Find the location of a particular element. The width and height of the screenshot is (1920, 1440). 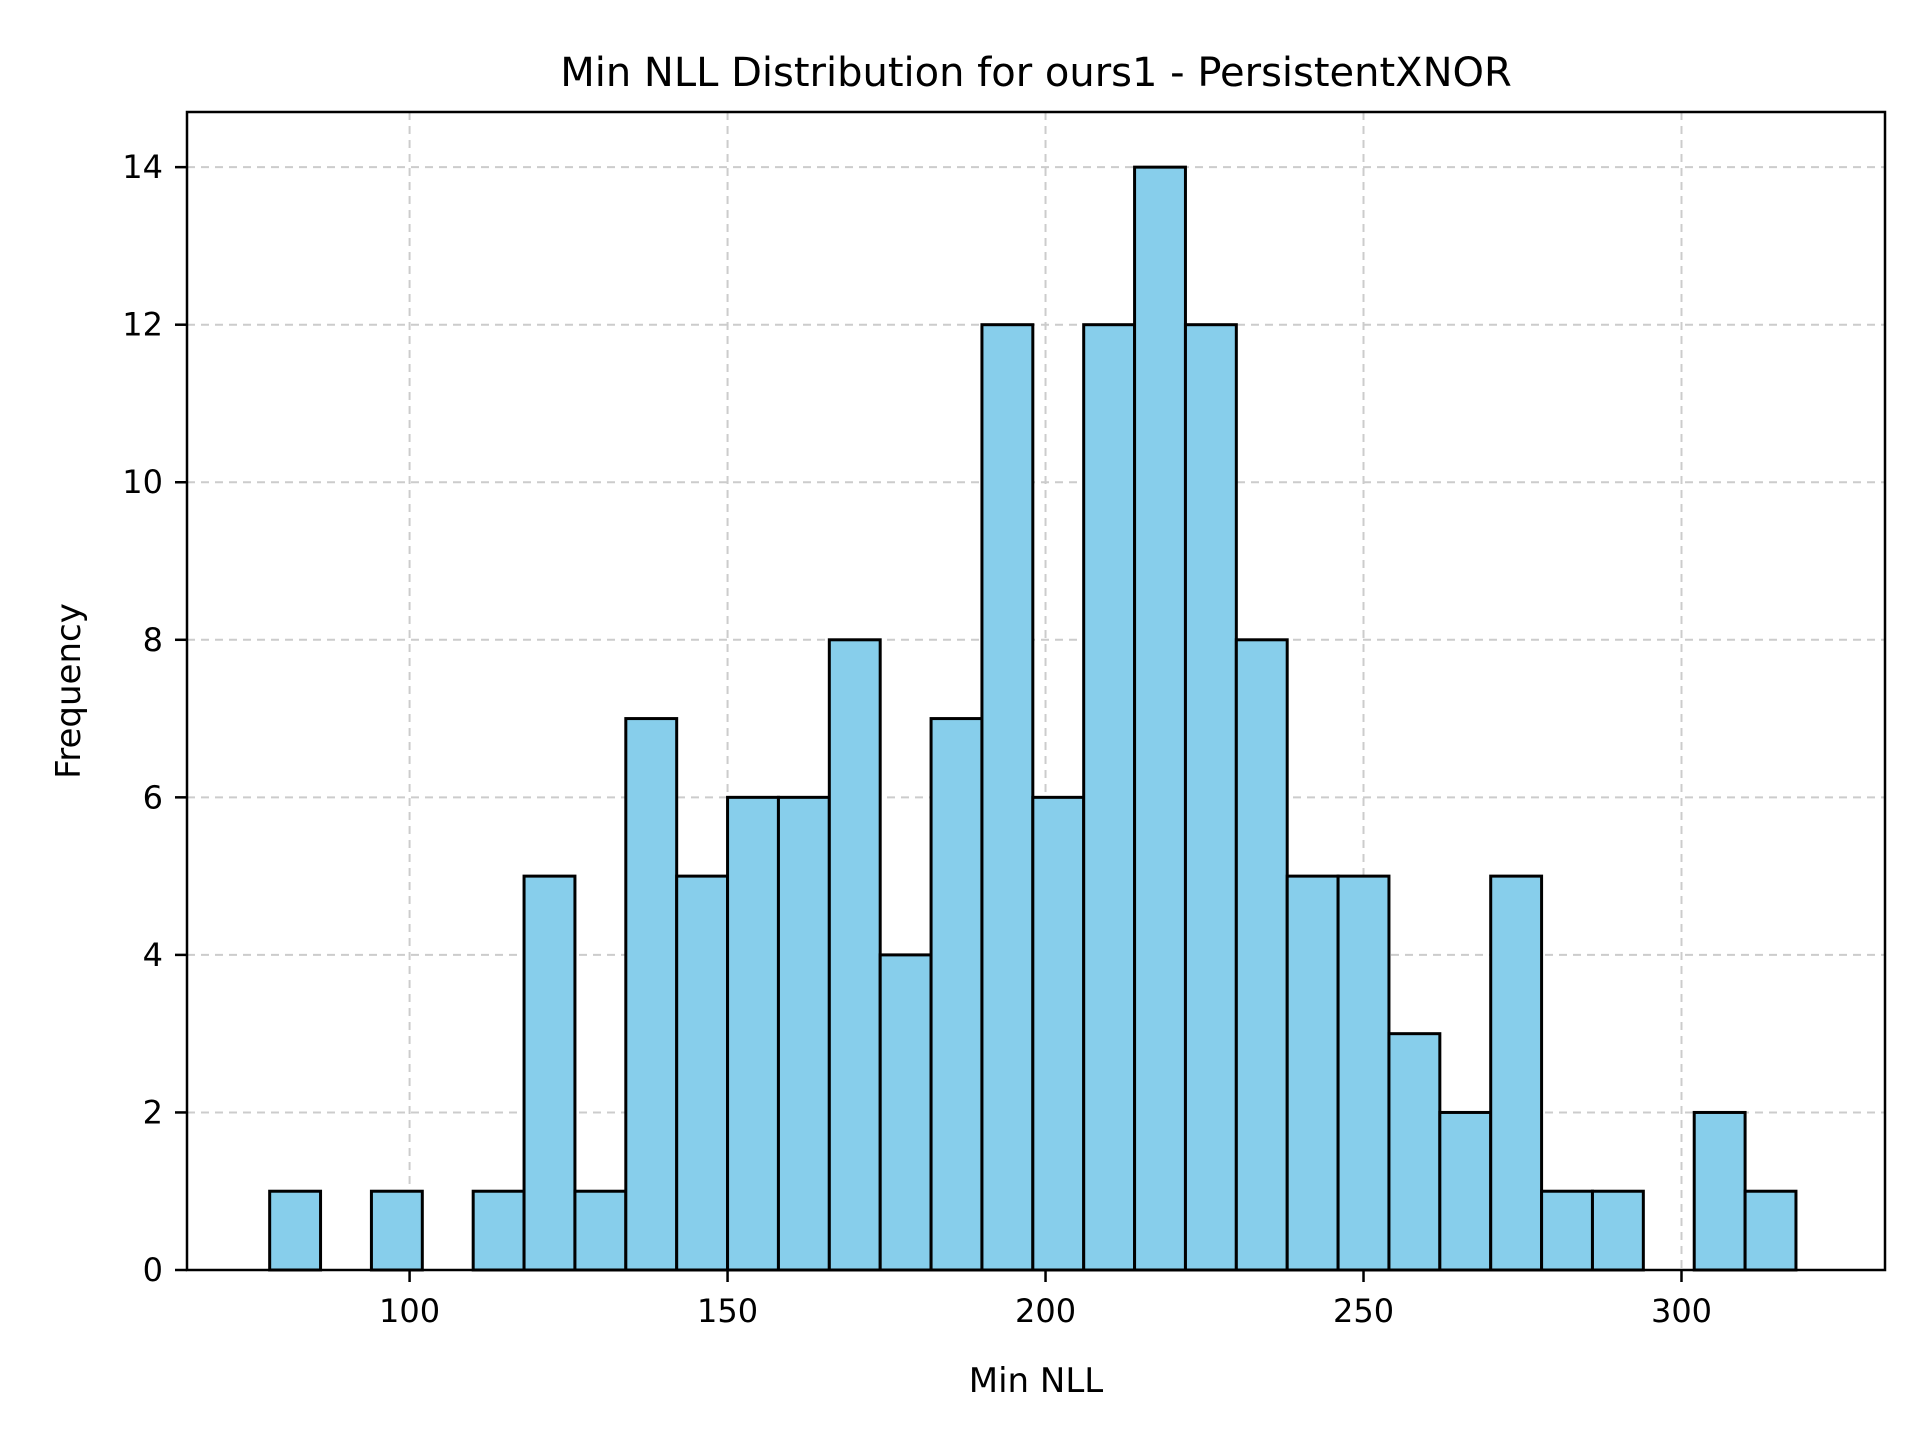

y-tick-label: 14 is located at coordinates (142, 167).